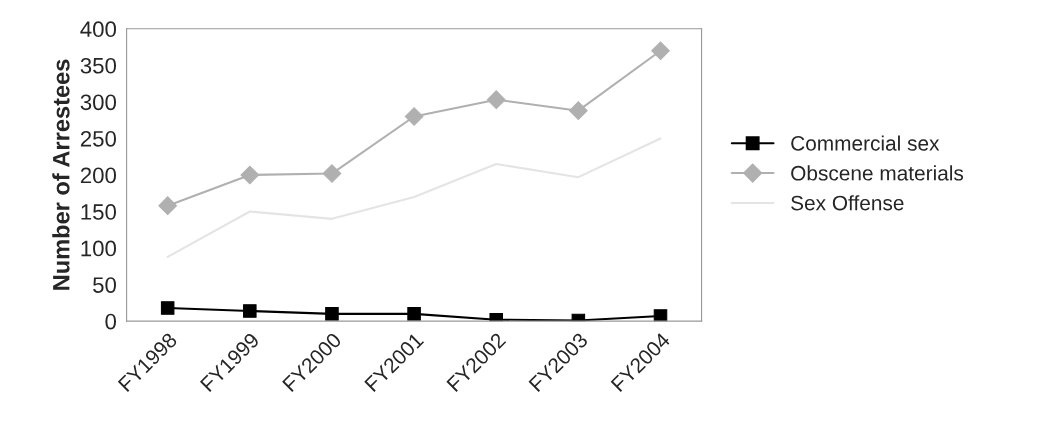  What do you see at coordinates (105, 285) in the screenshot?
I see `y-tick-label: 50` at bounding box center [105, 285].